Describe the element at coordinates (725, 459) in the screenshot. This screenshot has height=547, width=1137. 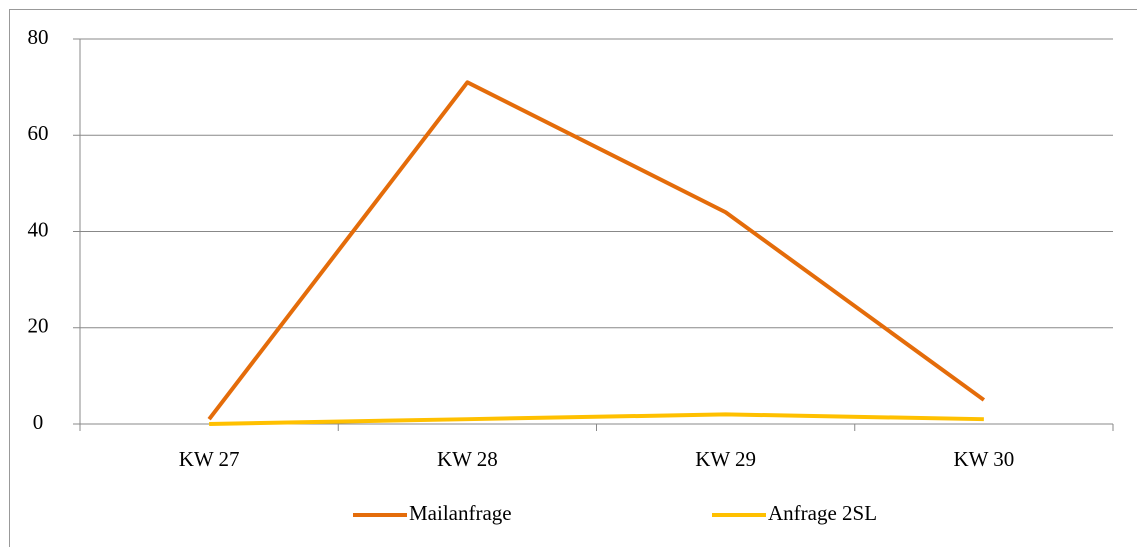
I see `x-tick-label: KW 29` at that location.